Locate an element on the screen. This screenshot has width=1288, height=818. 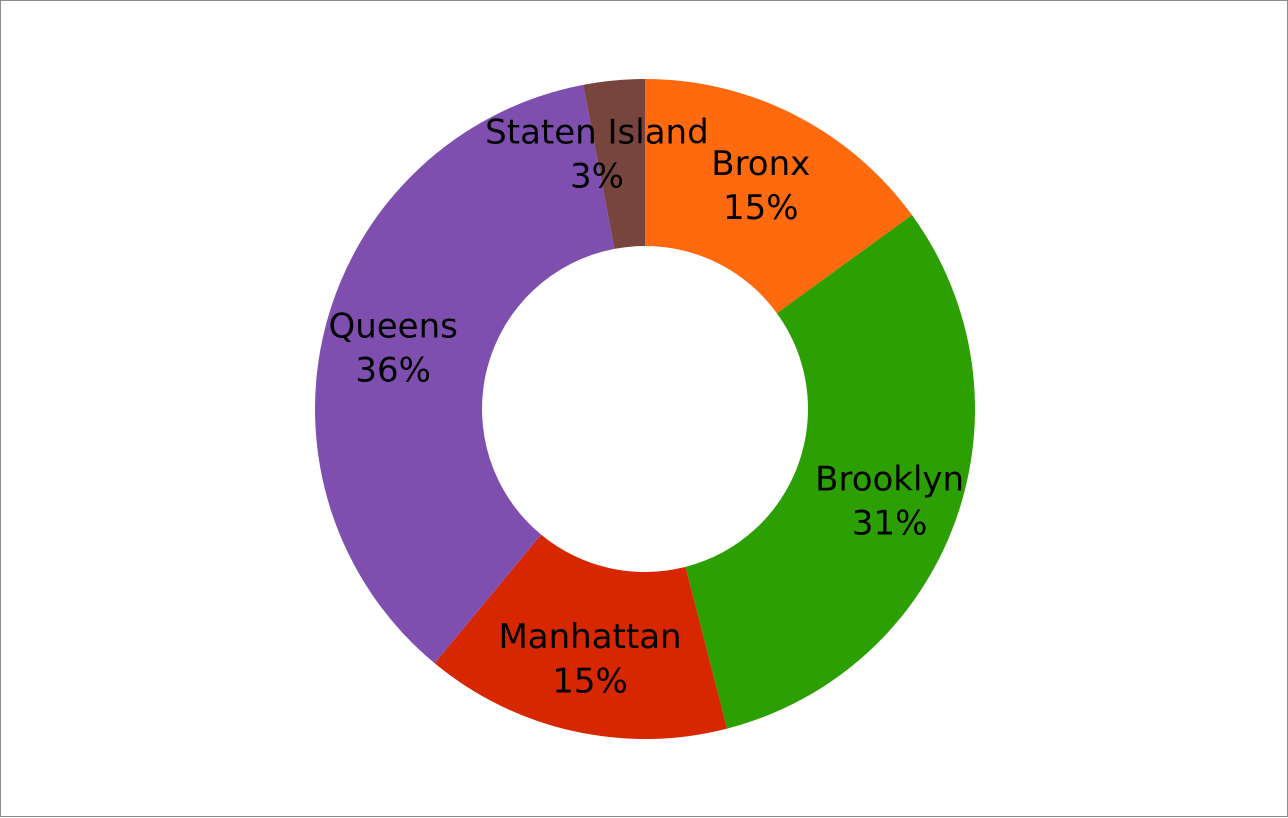
data-label-percent: 3% is located at coordinates (597, 176).